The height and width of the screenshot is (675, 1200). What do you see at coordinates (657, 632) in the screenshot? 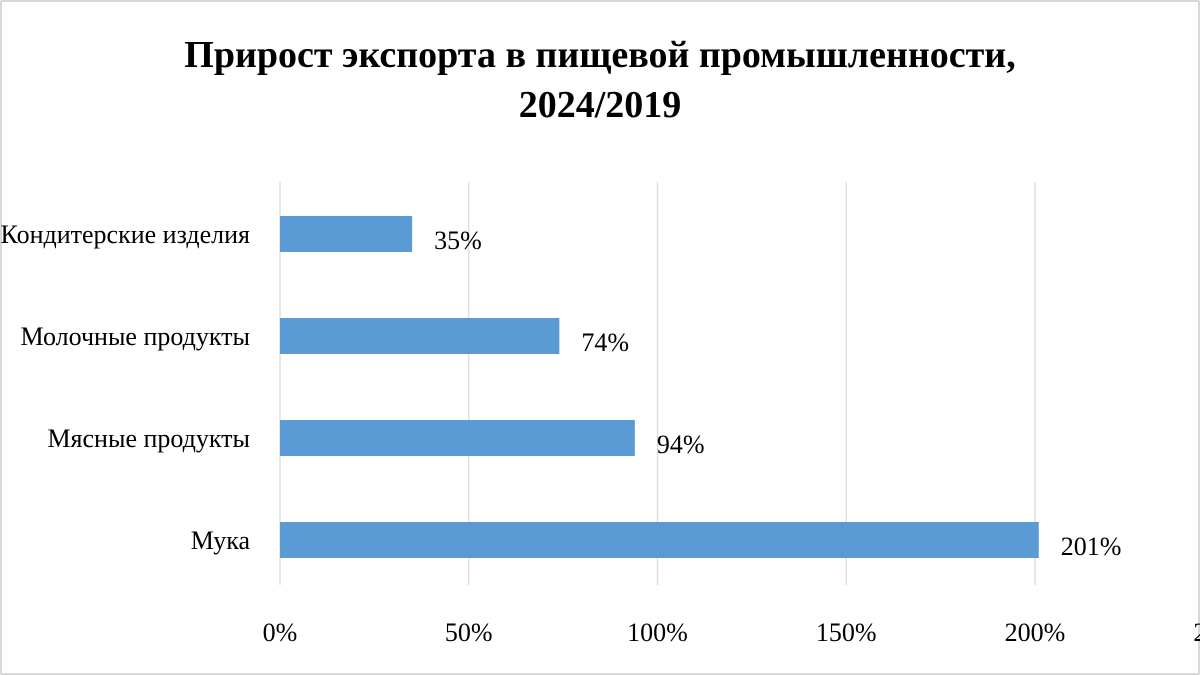
I see `x-tick-label: 100%` at bounding box center [657, 632].